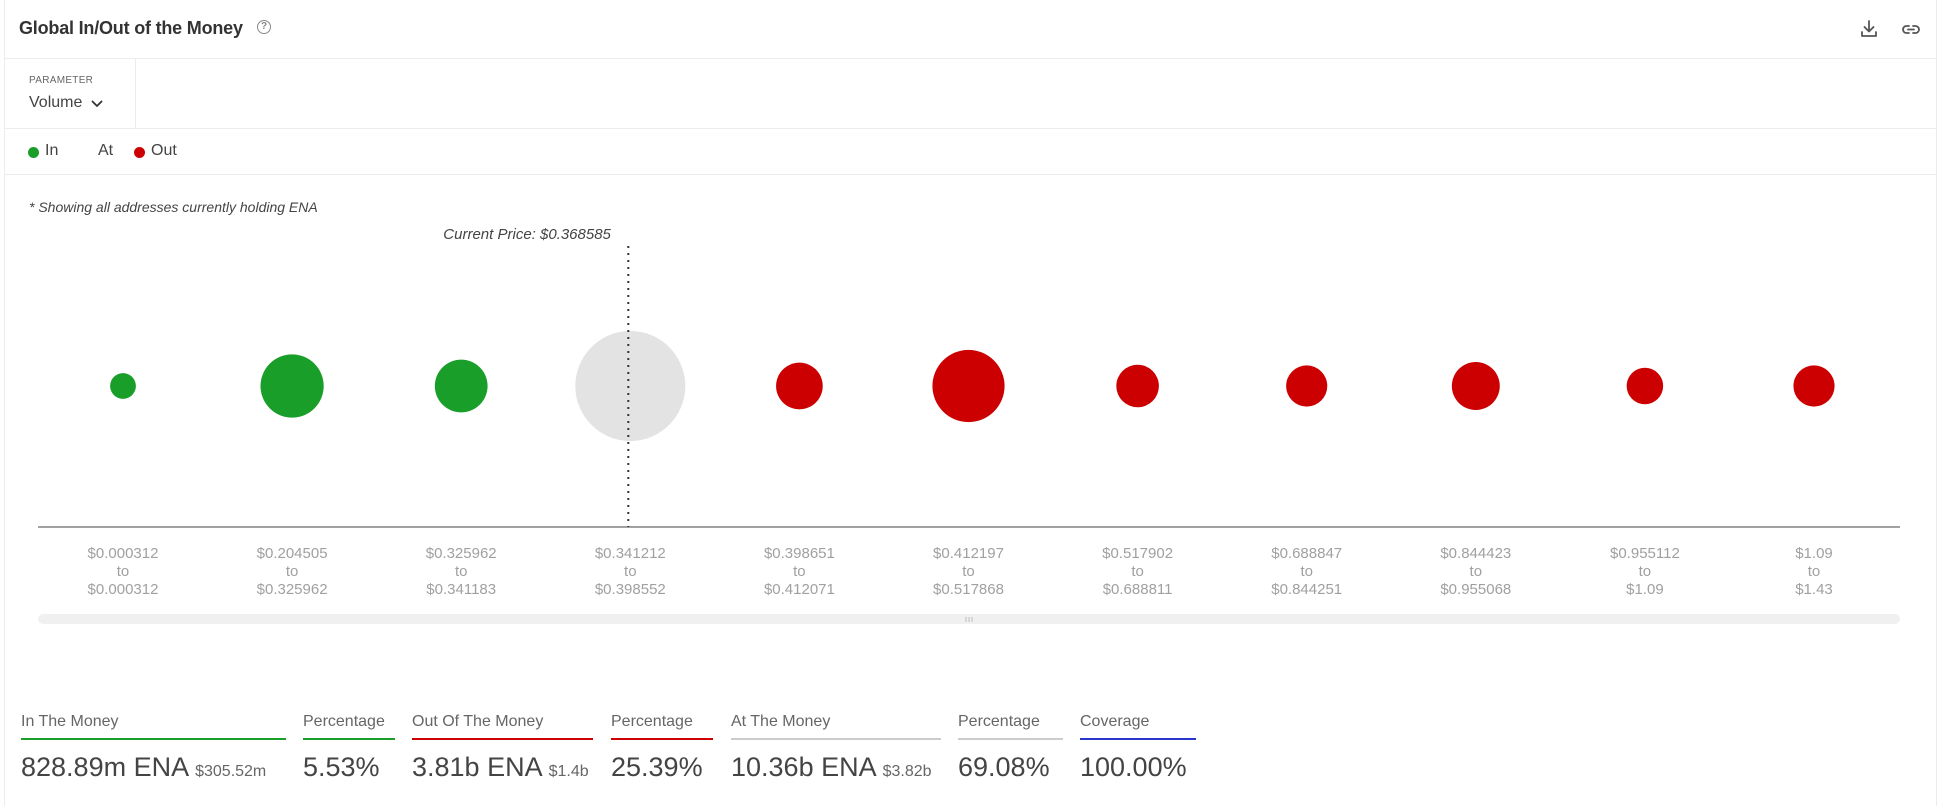 Image resolution: width=1951 pixels, height=808 pixels. I want to click on tick-label-to: $1.09, so click(1645, 589).